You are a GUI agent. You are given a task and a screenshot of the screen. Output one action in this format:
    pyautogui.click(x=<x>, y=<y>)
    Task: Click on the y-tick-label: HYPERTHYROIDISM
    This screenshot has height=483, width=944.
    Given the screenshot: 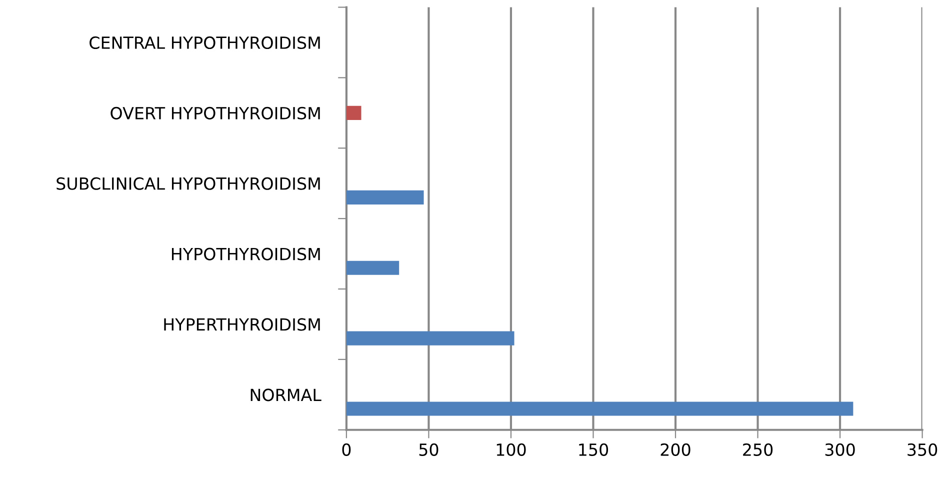 What is the action you would take?
    pyautogui.click(x=242, y=324)
    